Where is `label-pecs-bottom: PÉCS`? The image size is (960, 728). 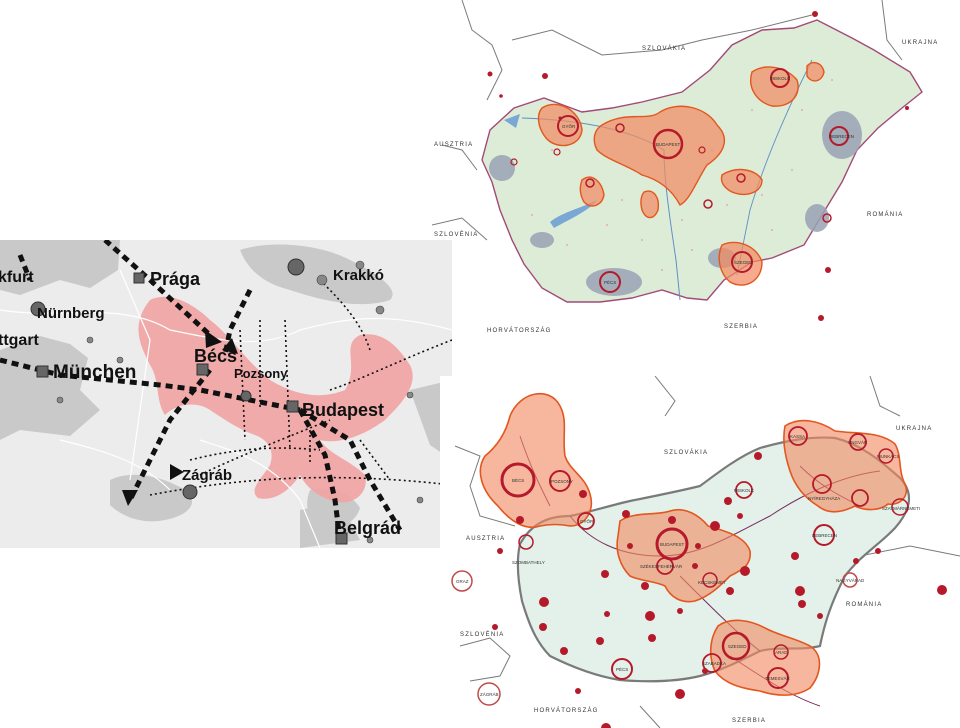
label-pecs-bottom: PÉCS is located at coordinates (622, 669).